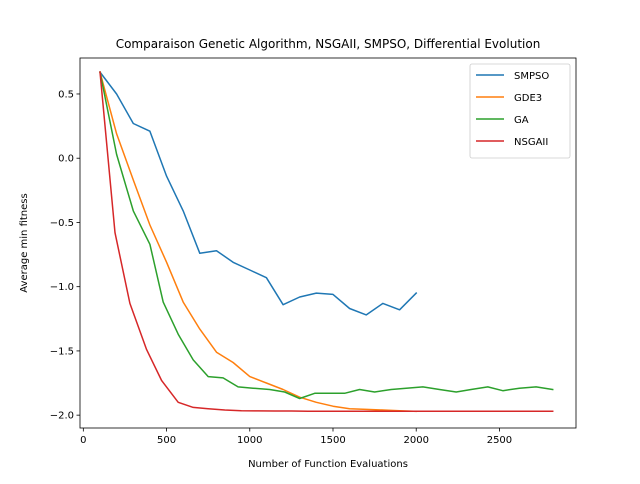 The image size is (640, 484). I want to click on x-axis-ticks: 0 500 1000 1500 2000 2500, so click(296, 437).